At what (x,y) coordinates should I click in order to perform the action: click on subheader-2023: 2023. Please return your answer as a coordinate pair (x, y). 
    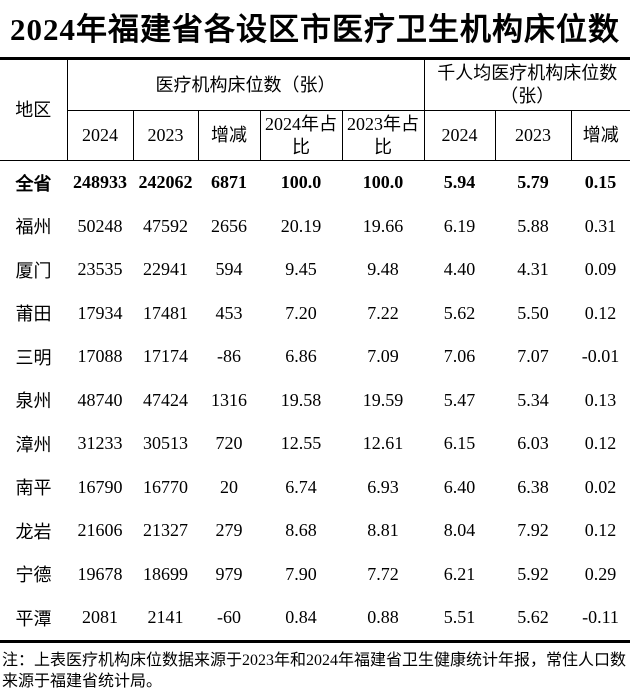
    Looking at the image, I should click on (166, 135).